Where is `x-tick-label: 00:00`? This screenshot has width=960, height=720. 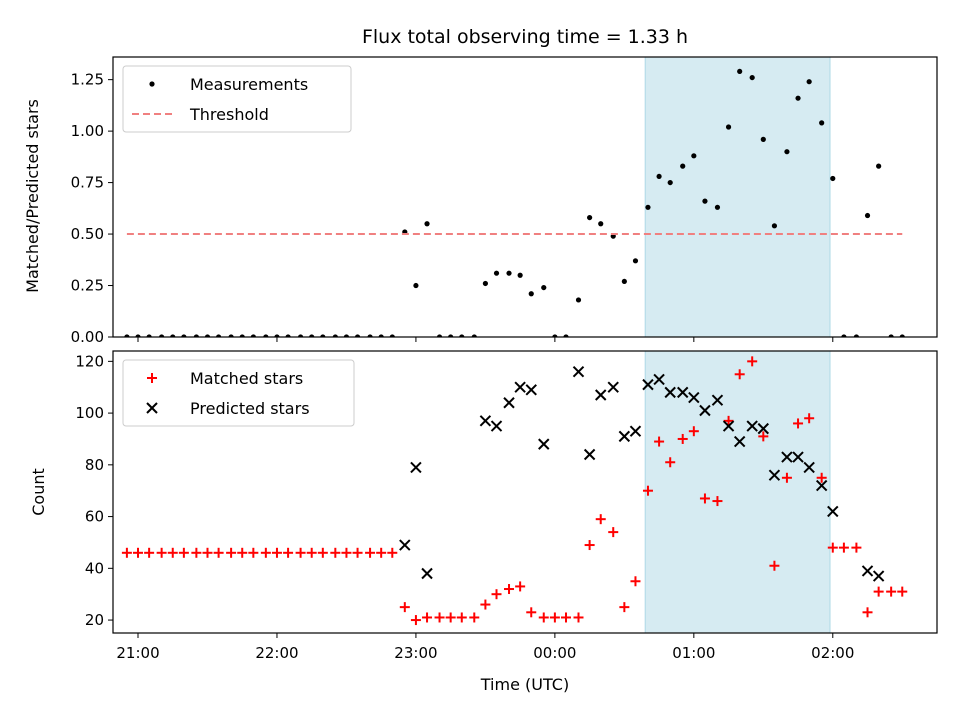
x-tick-label: 00:00 is located at coordinates (554, 653).